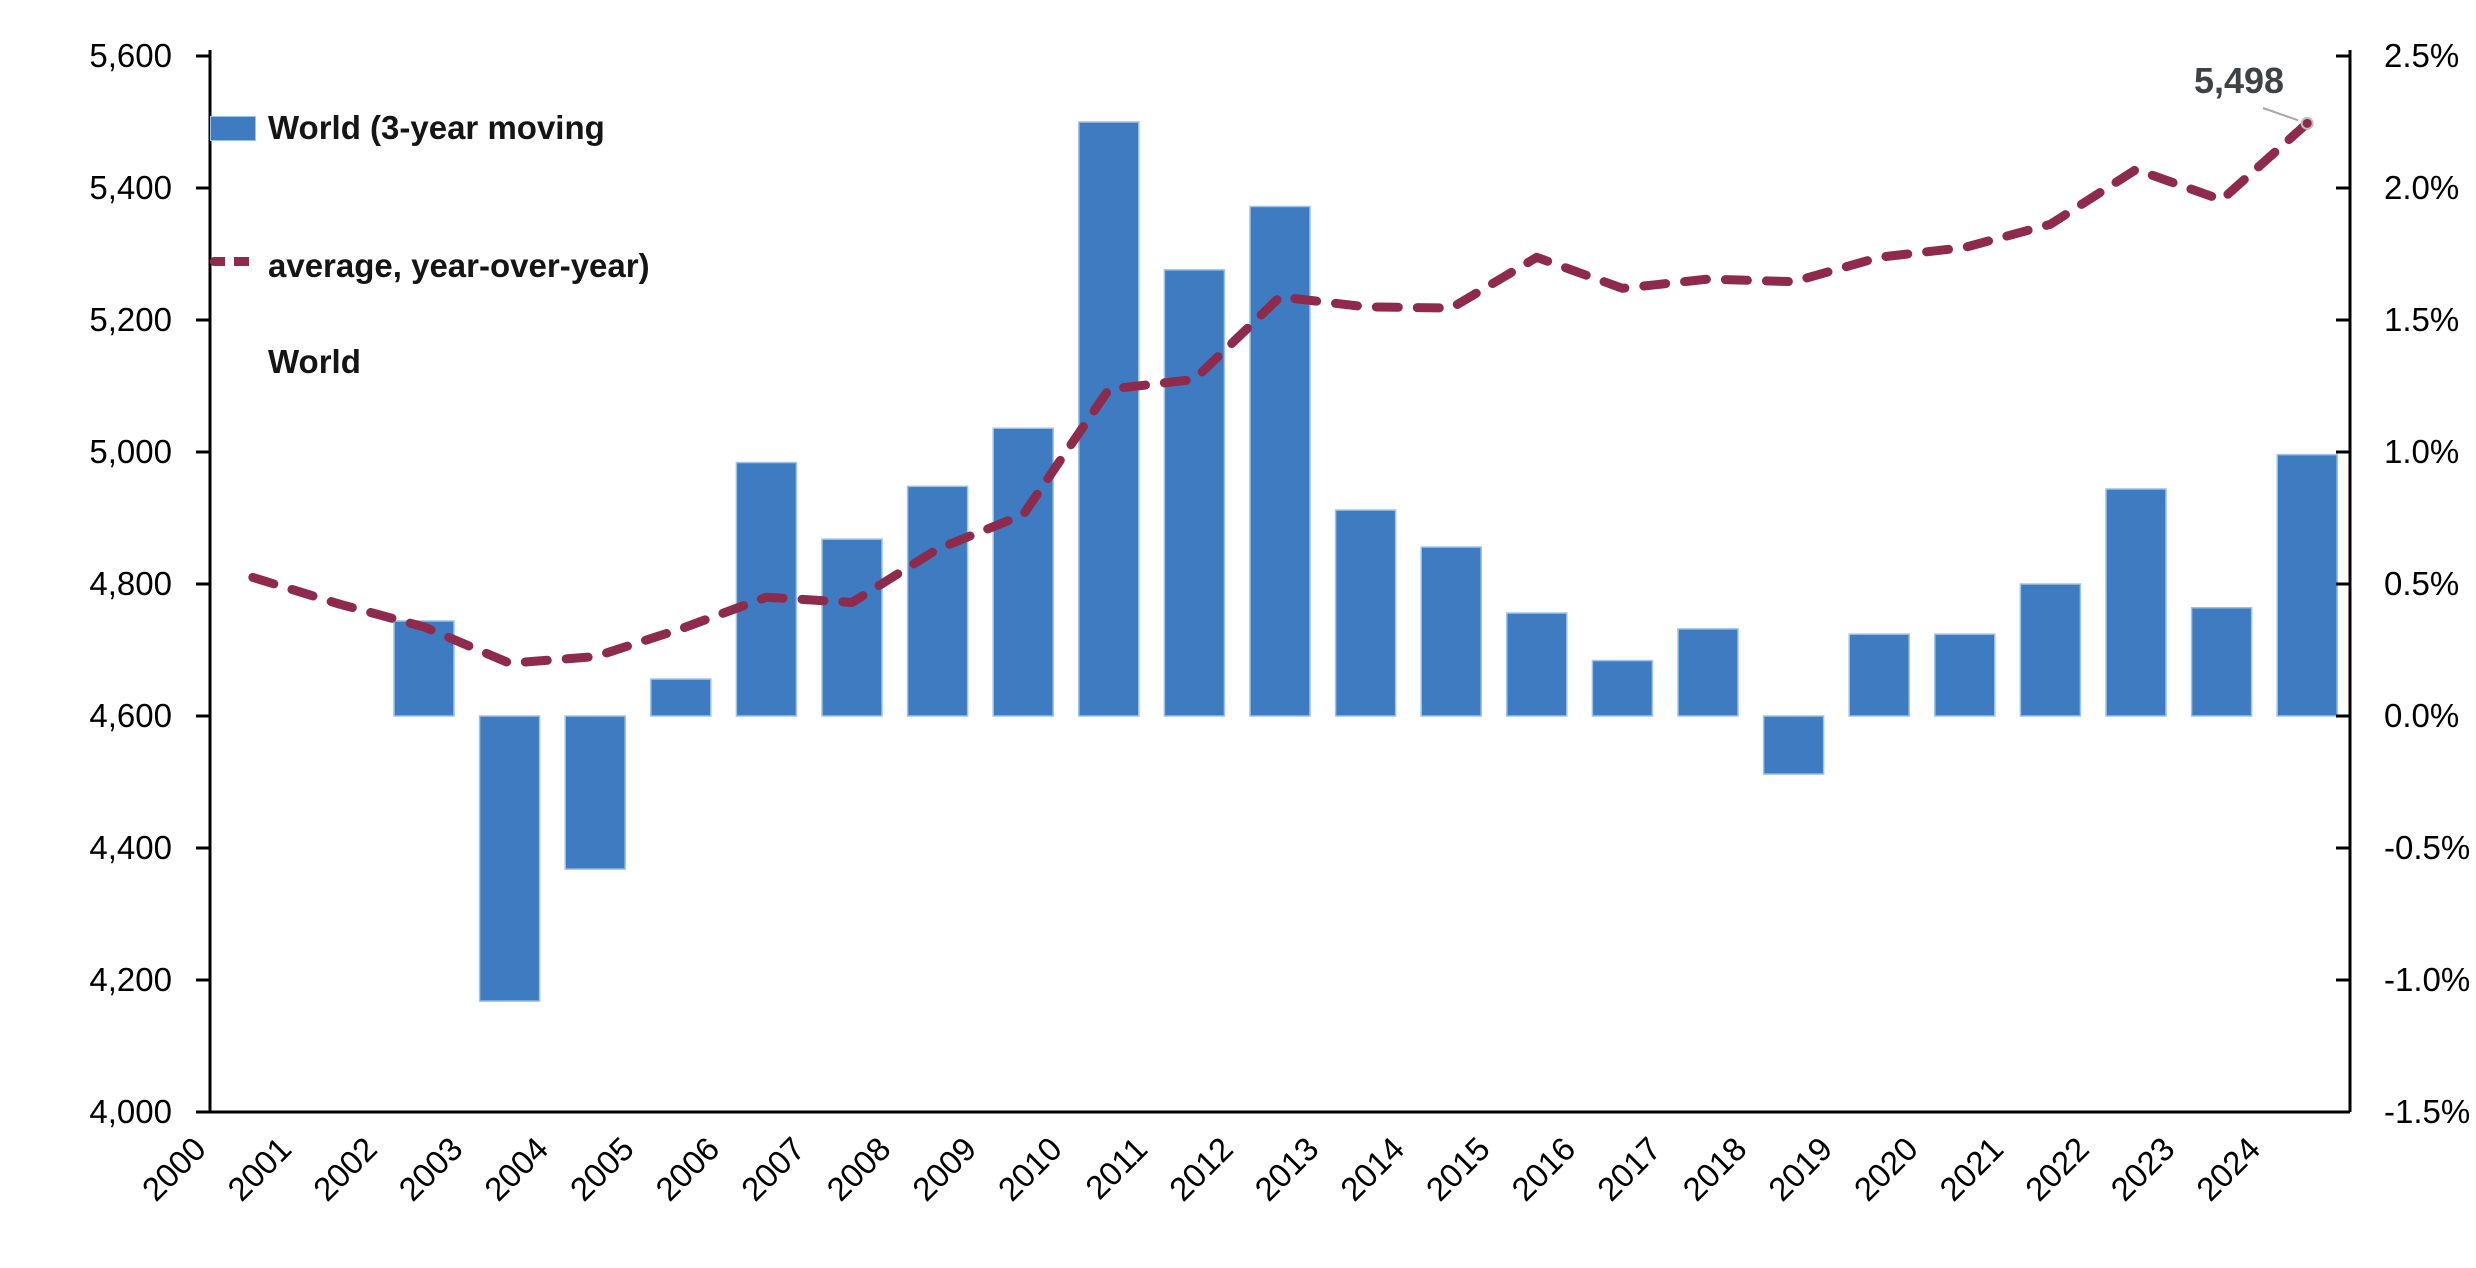 The height and width of the screenshot is (1268, 2476). What do you see at coordinates (2421, 451) in the screenshot?
I see `right-axis-label: 1.0%` at bounding box center [2421, 451].